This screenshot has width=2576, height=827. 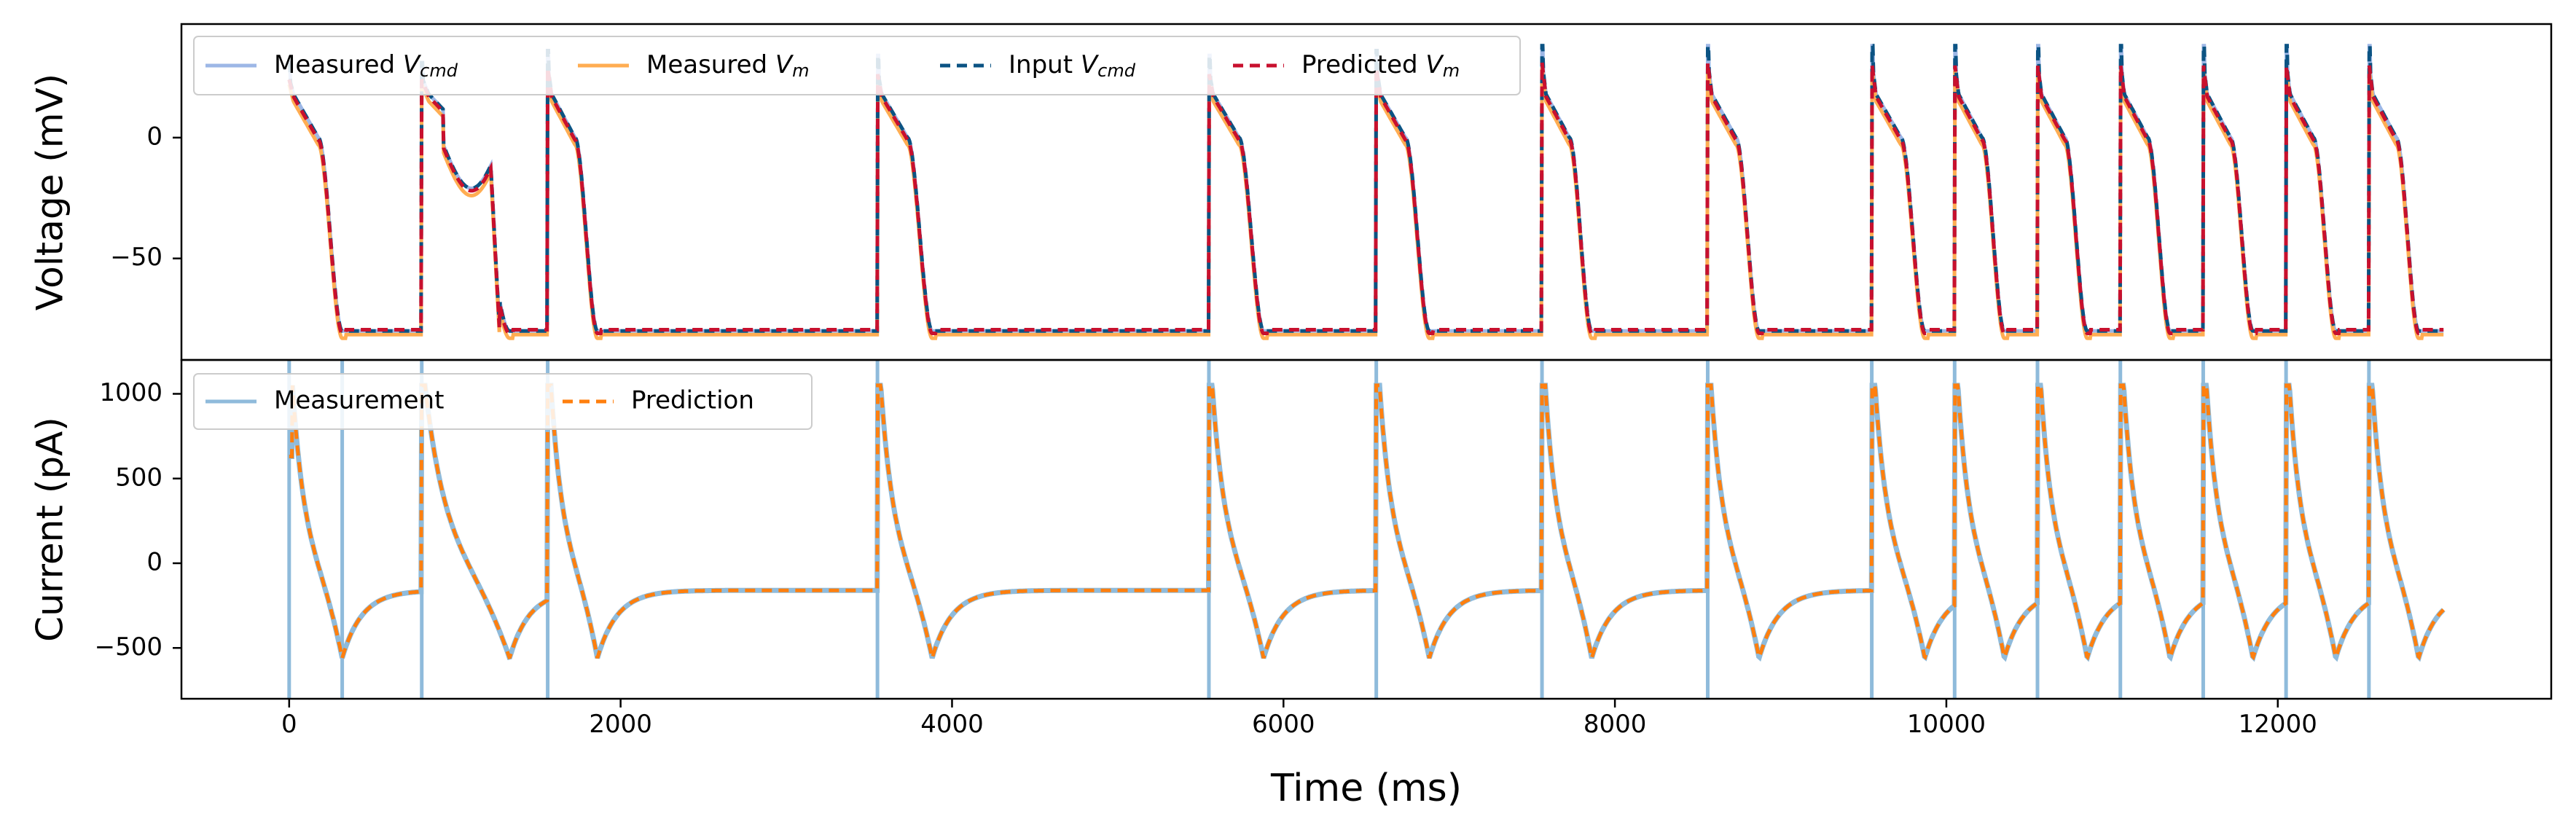 What do you see at coordinates (50, 192) in the screenshot?
I see `voltage-y-axis-label: Voltage (mV)` at bounding box center [50, 192].